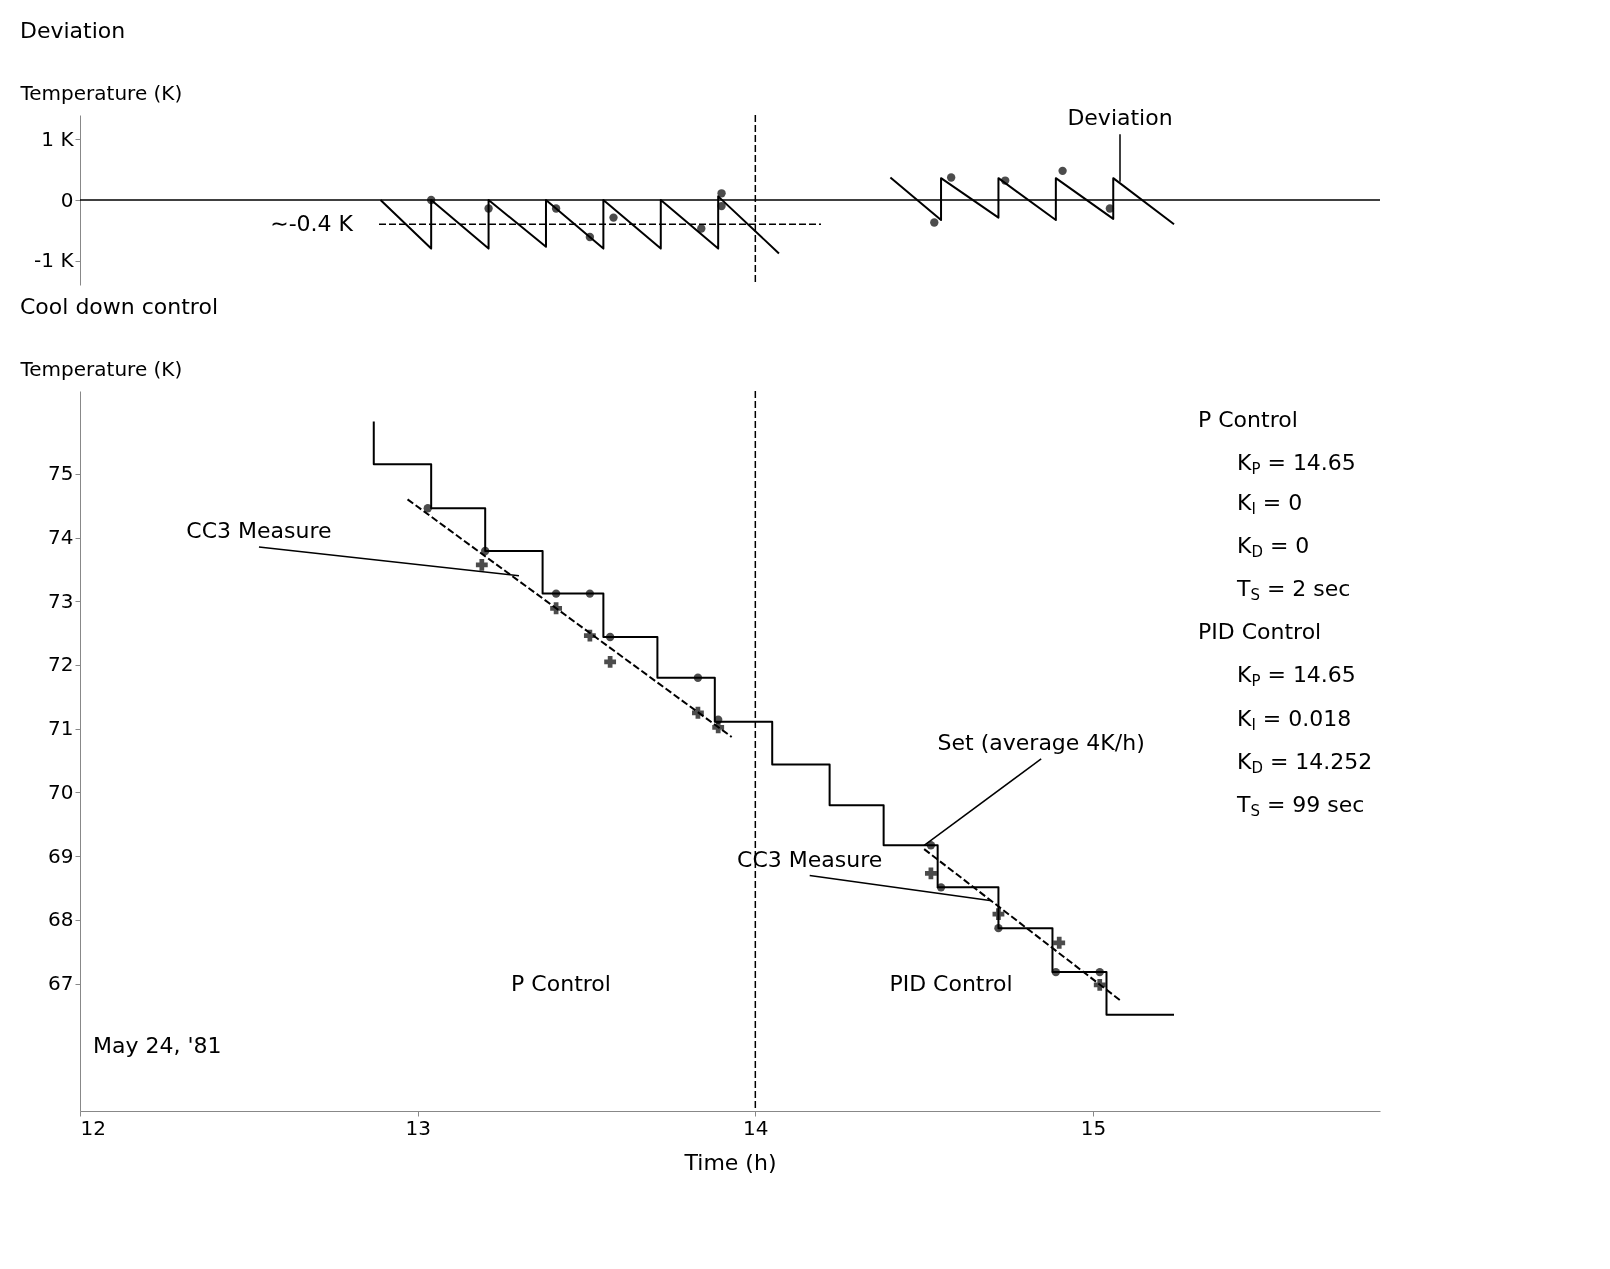 The image size is (1610, 1269). Describe the element at coordinates (58, 138) in the screenshot. I see `y-tick-label: 1 K` at that location.